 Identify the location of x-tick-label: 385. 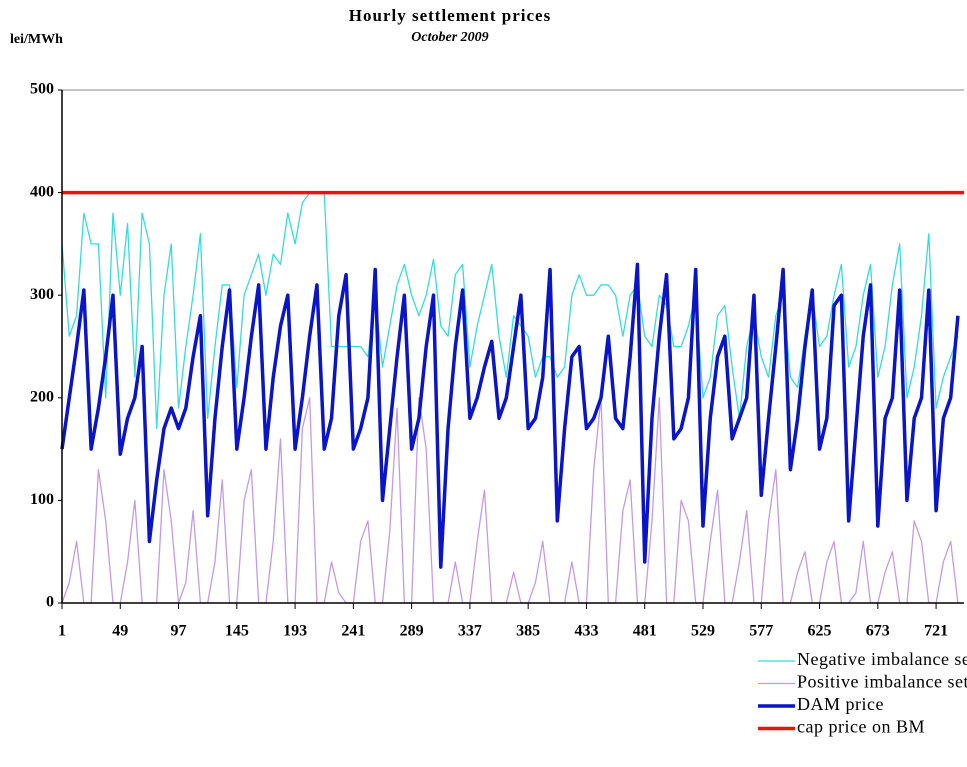
(528, 631).